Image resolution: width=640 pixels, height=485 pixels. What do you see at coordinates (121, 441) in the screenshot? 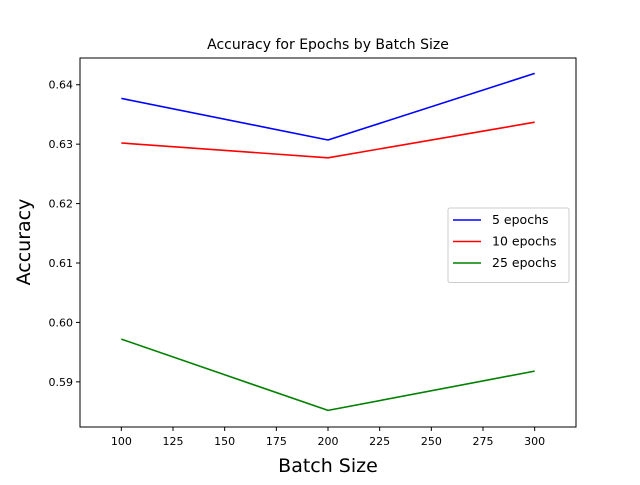
I see `x-tick-label: 100` at bounding box center [121, 441].